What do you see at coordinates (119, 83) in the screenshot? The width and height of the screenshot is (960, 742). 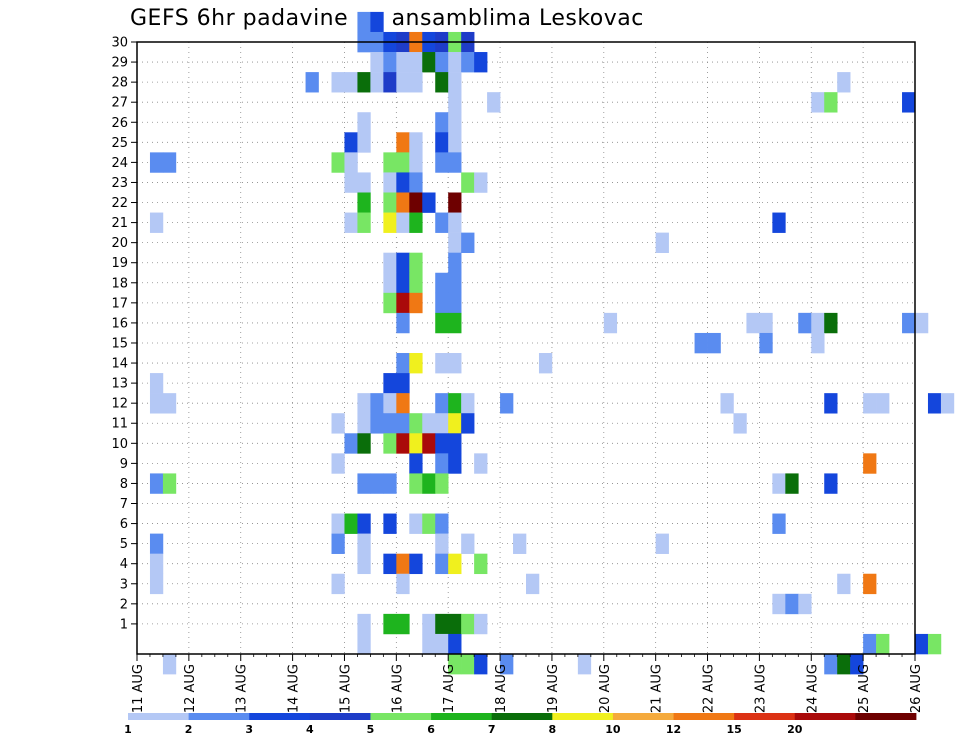 I see `y-tick-label: 28` at bounding box center [119, 83].